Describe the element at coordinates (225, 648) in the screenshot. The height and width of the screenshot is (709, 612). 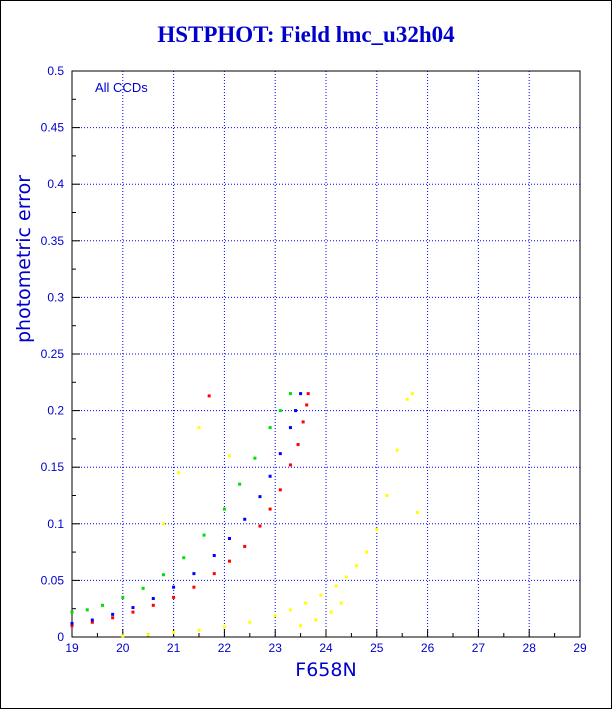
I see `x-tick-label: 22` at that location.